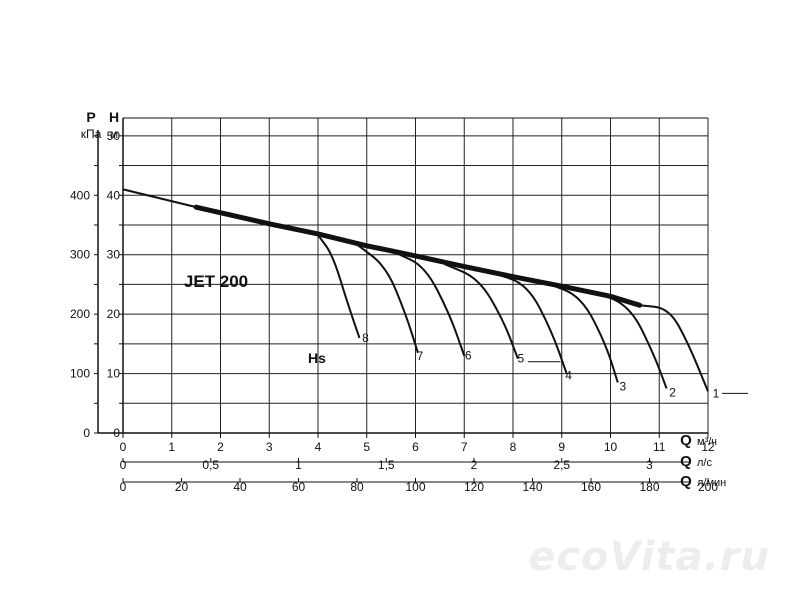 The width and height of the screenshot is (800, 600). What do you see at coordinates (80, 314) in the screenshot?
I see `tick-label-P: 200` at bounding box center [80, 314].